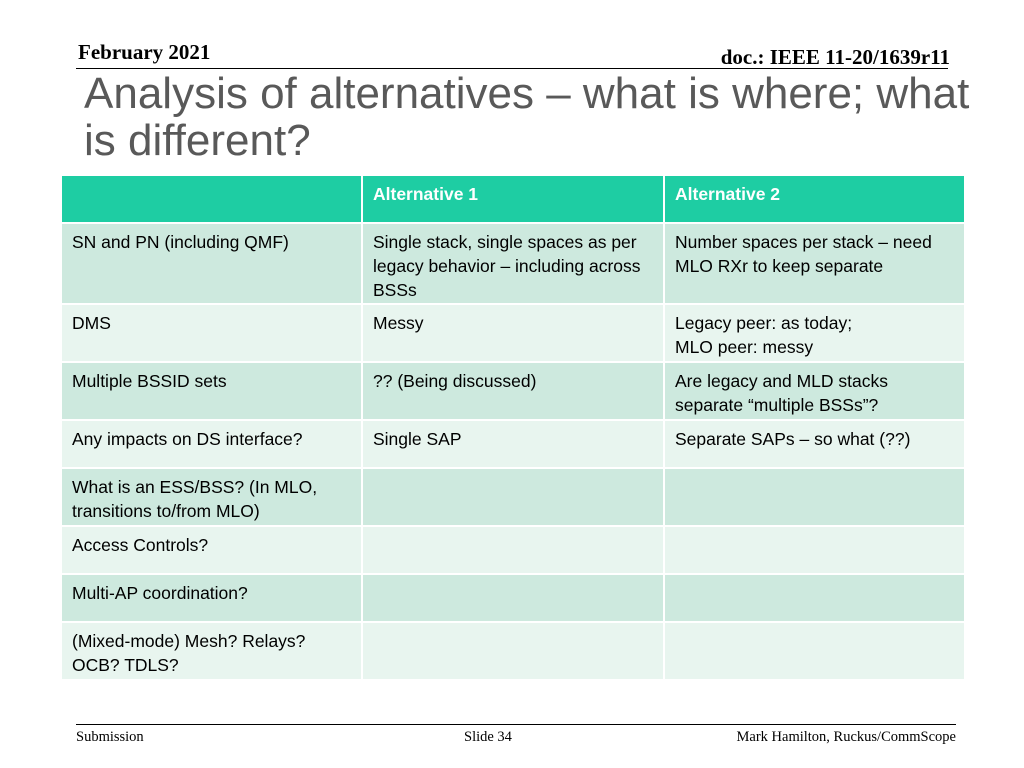 The image size is (1024, 768). I want to click on cell-text: (Mixed-mode) Mesh? Relays? OCB? TDLS?, so click(189, 653).